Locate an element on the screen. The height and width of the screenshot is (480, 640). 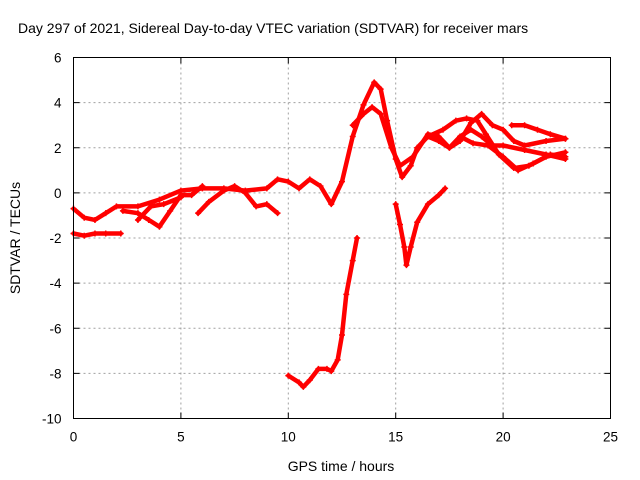
y-tick-label: -2 is located at coordinates (55, 238).